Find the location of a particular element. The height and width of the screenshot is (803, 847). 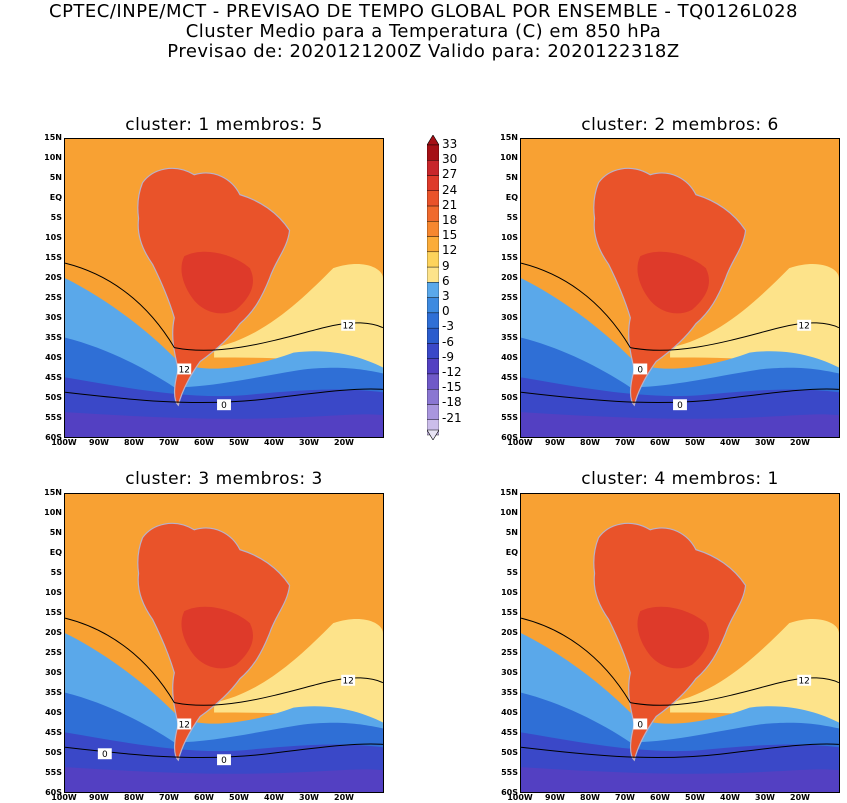

map-panel-4: 12 0 is located at coordinates (680, 643).